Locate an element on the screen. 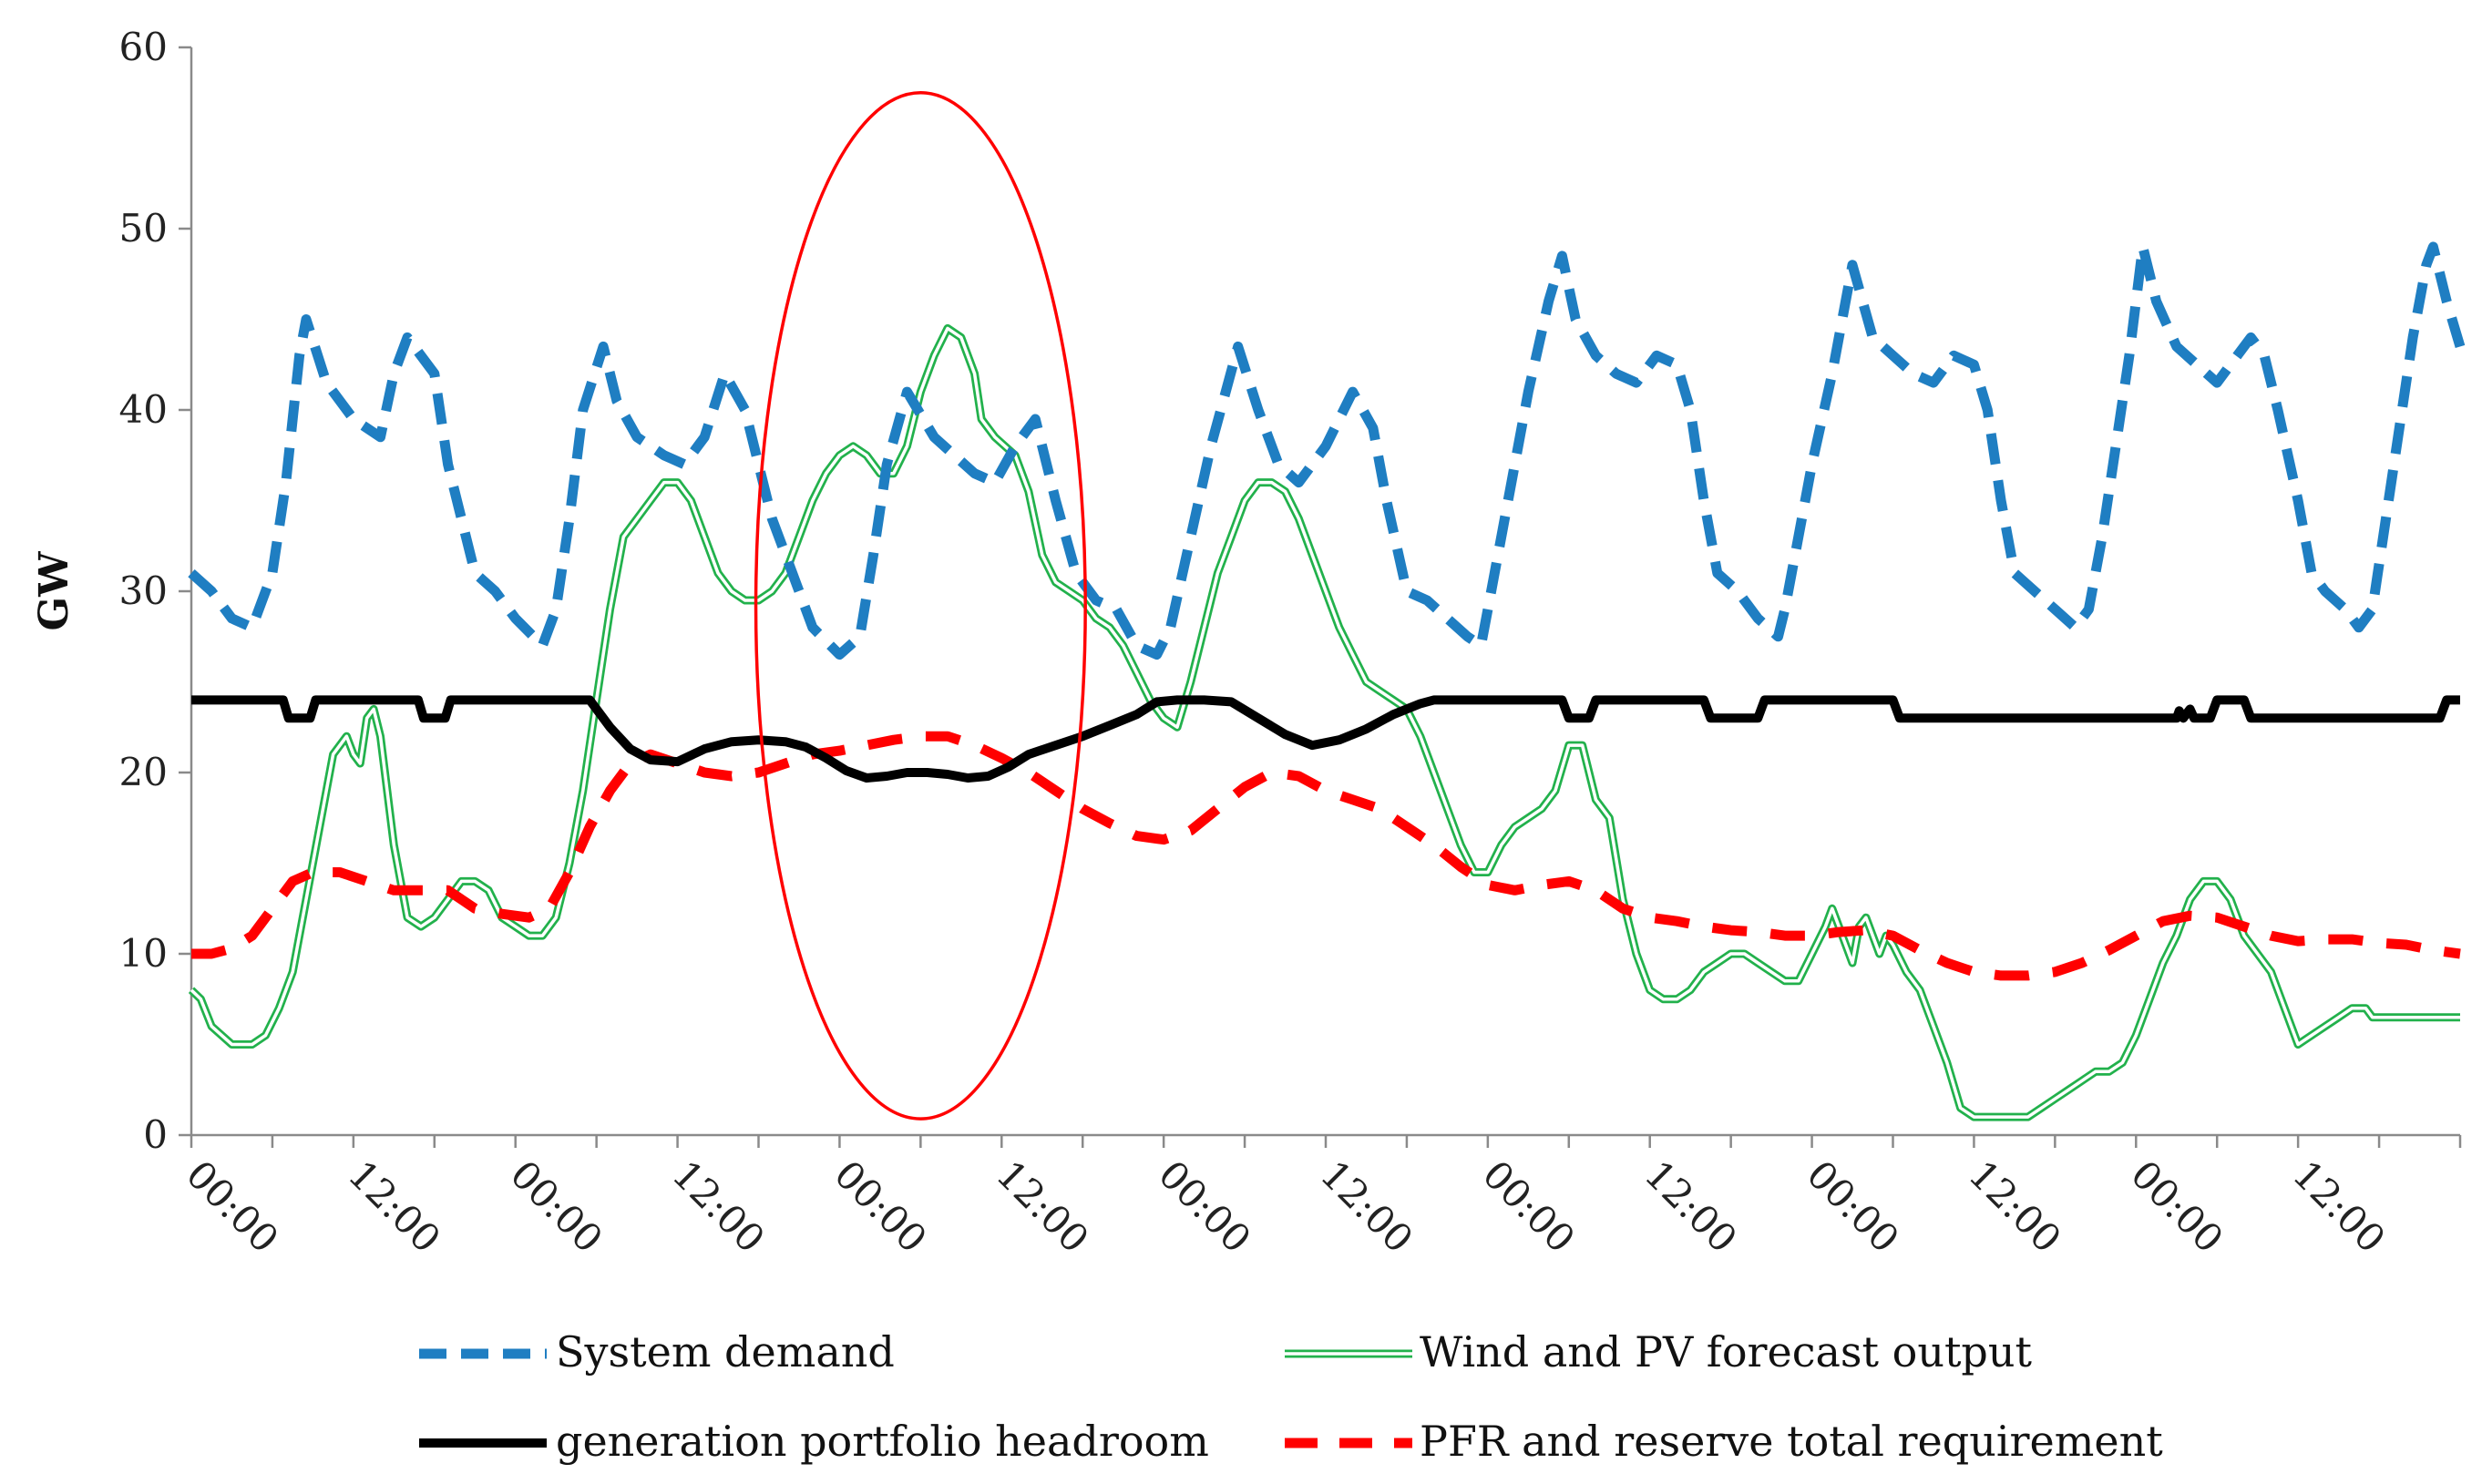 The width and height of the screenshot is (2482, 1484). legend-label: PFR and reserve total requirement is located at coordinates (1791, 1441).